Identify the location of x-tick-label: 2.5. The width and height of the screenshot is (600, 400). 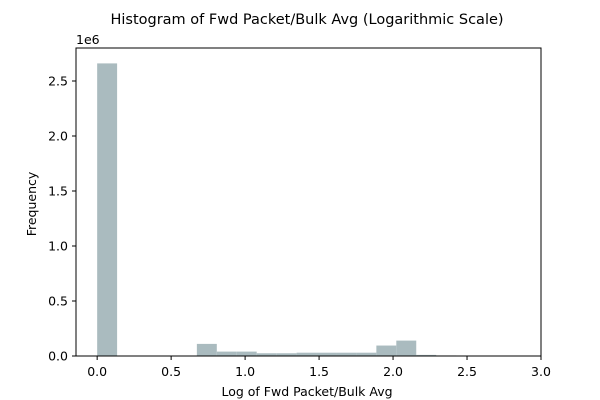
(467, 371).